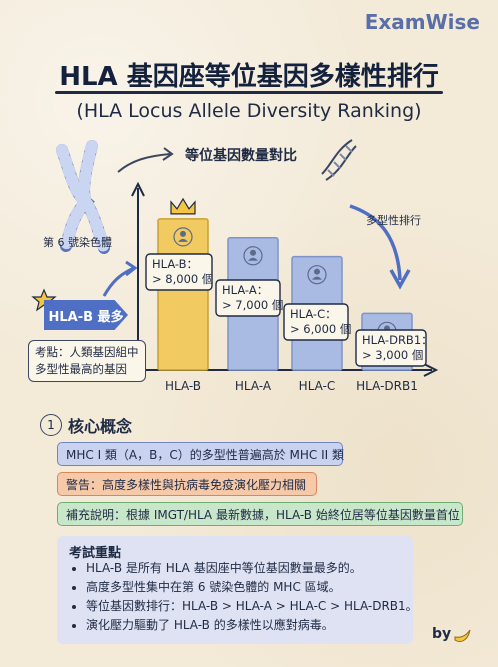 This screenshot has width=498, height=667. What do you see at coordinates (87, 352) in the screenshot?
I see `exam-note-line1: 考點：人類基因組中` at bounding box center [87, 352].